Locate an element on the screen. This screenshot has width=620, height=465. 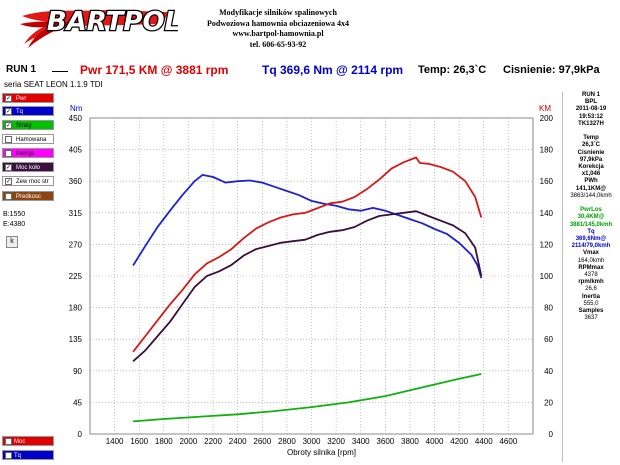
k-button: k is located at coordinates (12, 242).